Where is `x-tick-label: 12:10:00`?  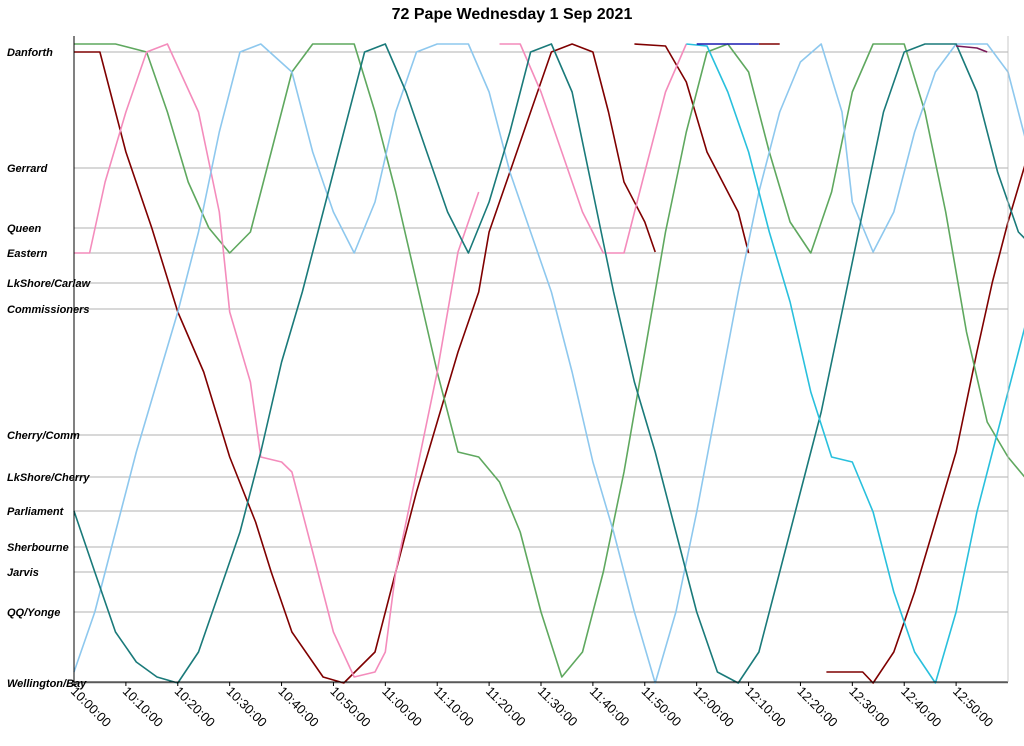 x-tick-label: 12:10:00 is located at coordinates (765, 707).